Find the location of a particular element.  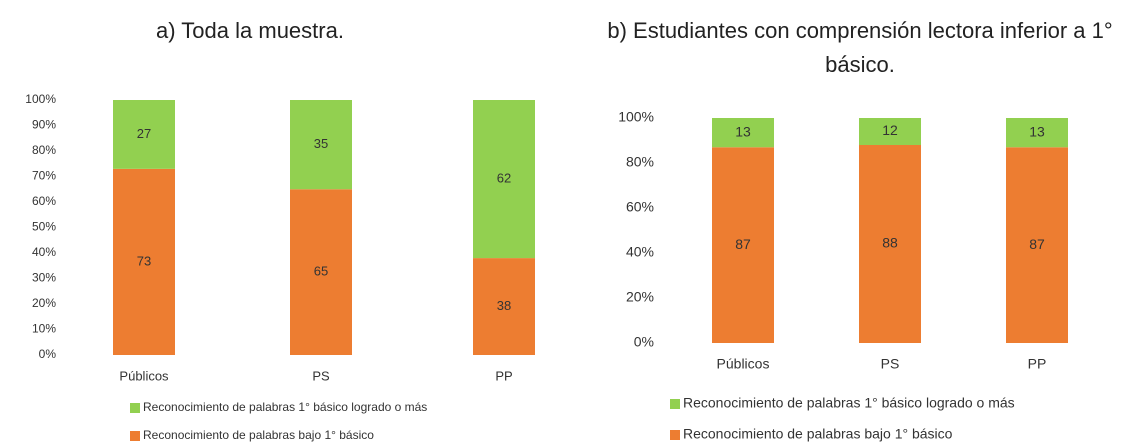

data-label: 27 is located at coordinates (144, 133).